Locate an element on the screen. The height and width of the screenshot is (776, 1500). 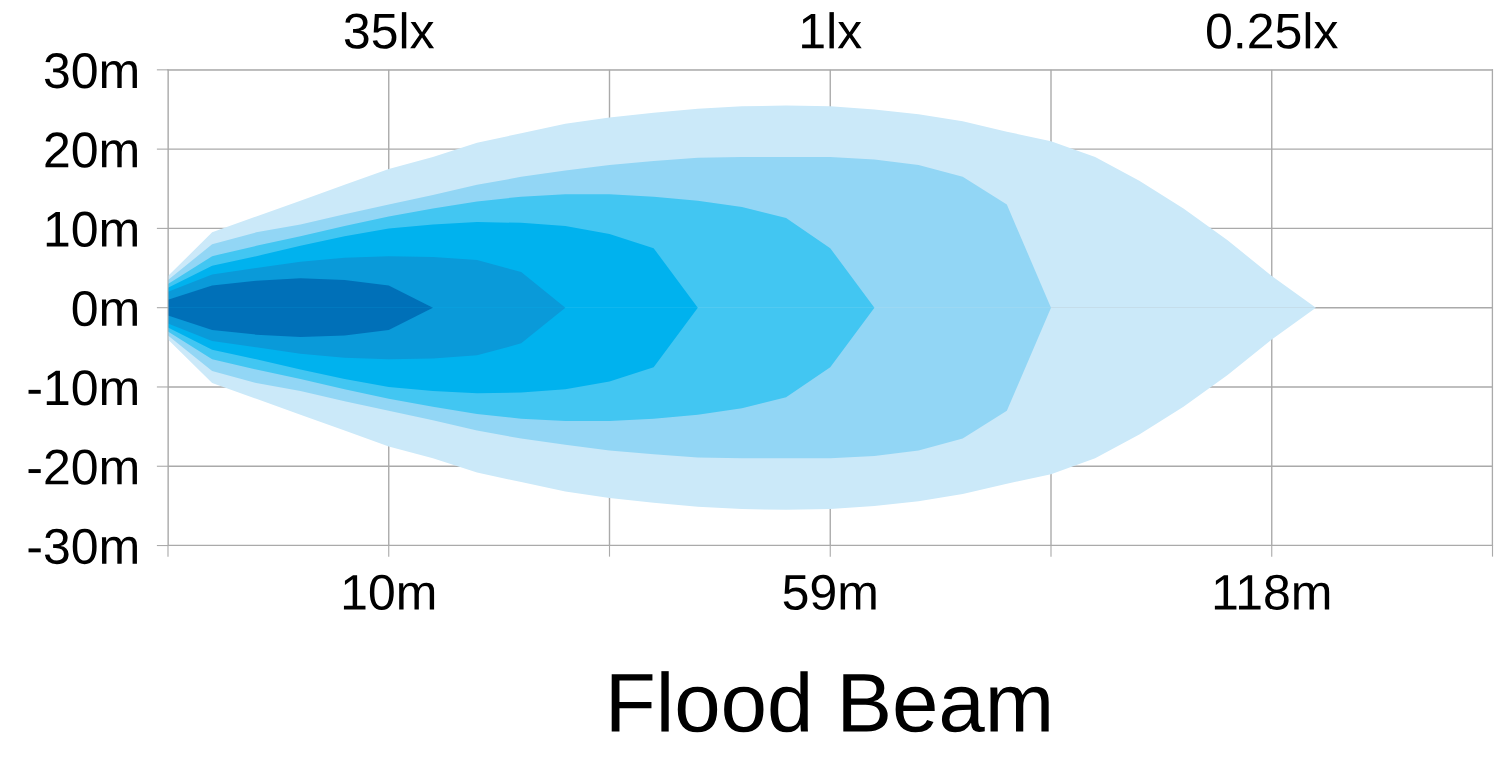
y-tick-label: 0m is located at coordinates (104, 308).